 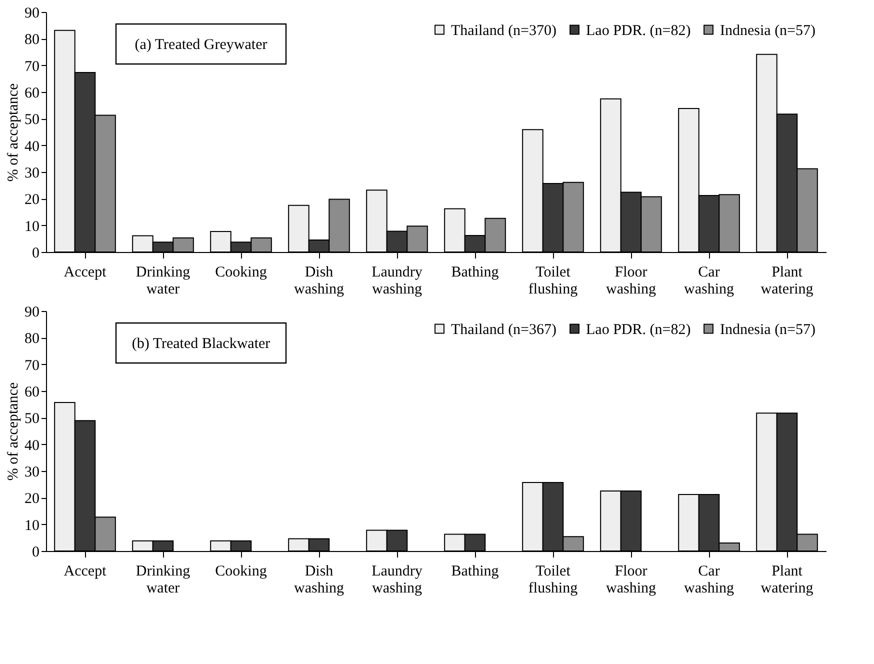 I want to click on text: (a) Treated Greywater, so click(x=201, y=45).